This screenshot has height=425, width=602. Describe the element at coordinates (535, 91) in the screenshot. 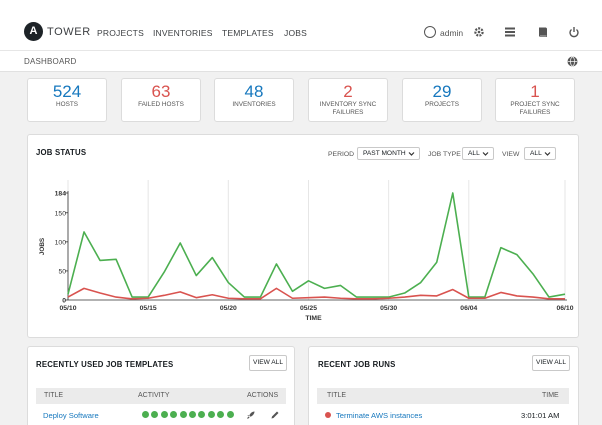

I see `stat-value: 1` at that location.